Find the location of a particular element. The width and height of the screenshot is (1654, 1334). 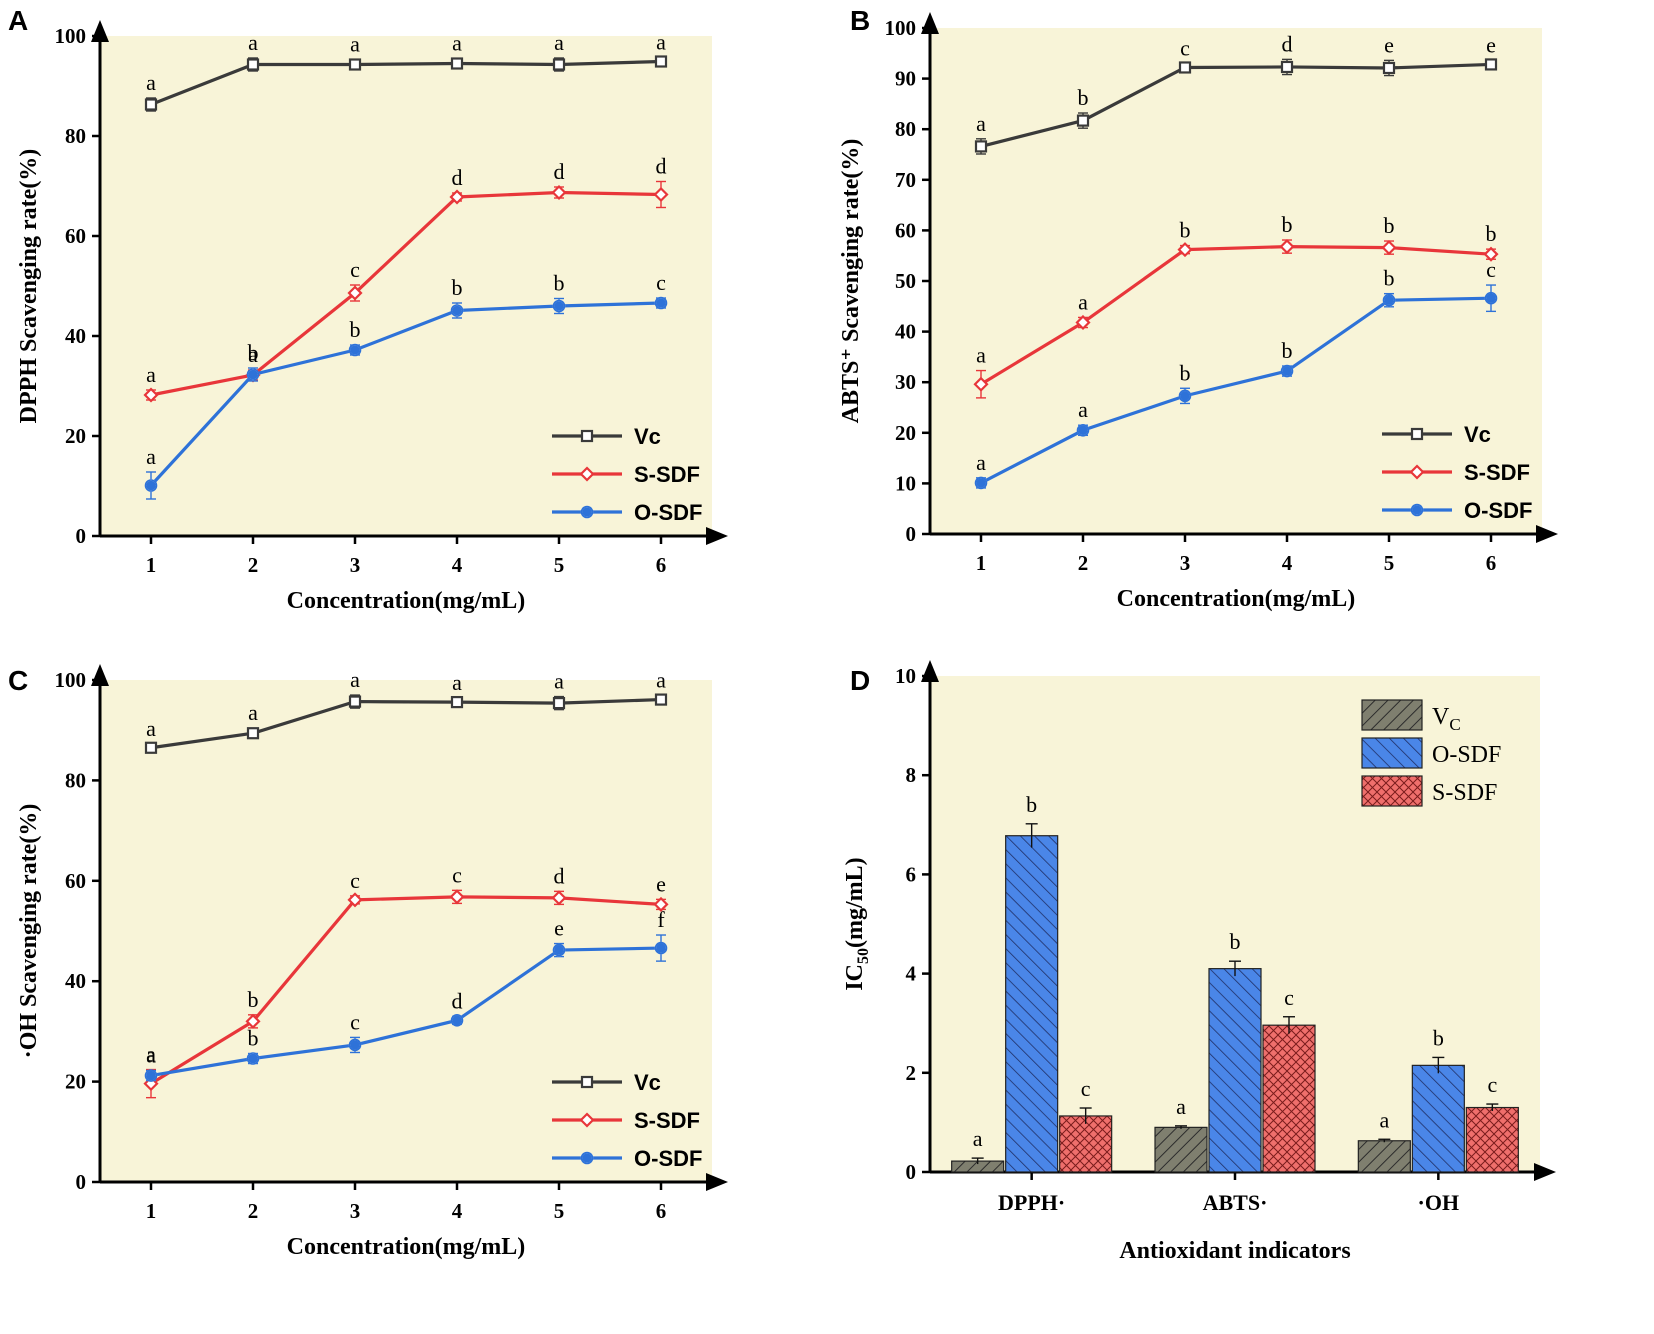

y-tick-label: 50 is located at coordinates (905, 281).